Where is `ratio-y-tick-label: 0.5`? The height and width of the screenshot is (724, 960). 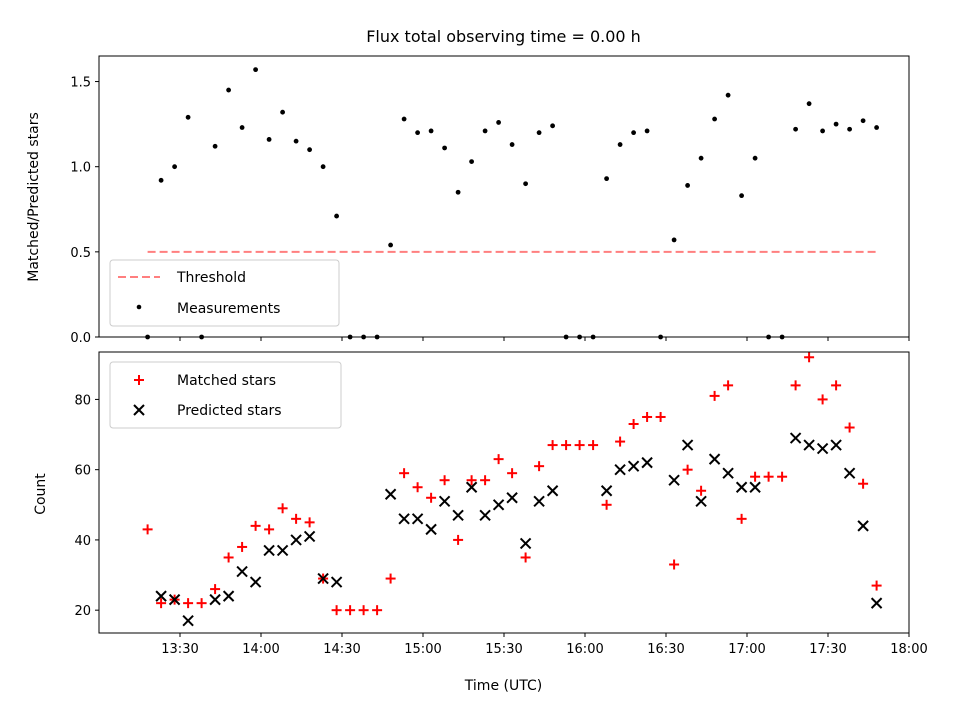 ratio-y-tick-label: 0.5 is located at coordinates (80, 253).